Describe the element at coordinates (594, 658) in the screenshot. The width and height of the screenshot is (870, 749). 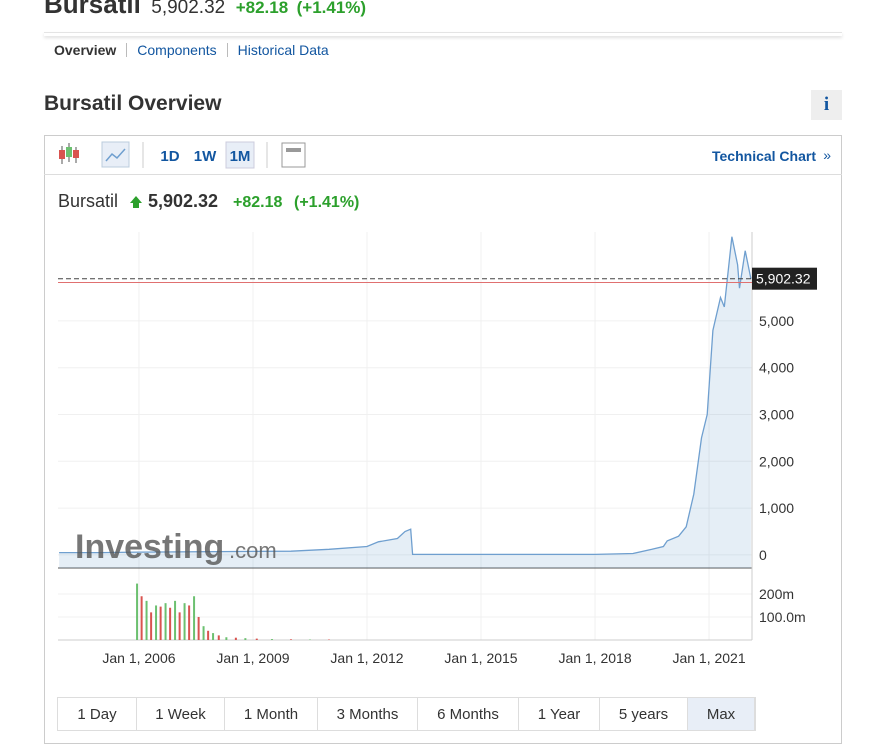
I see `x-tick-label: Jan 1, 2018` at that location.